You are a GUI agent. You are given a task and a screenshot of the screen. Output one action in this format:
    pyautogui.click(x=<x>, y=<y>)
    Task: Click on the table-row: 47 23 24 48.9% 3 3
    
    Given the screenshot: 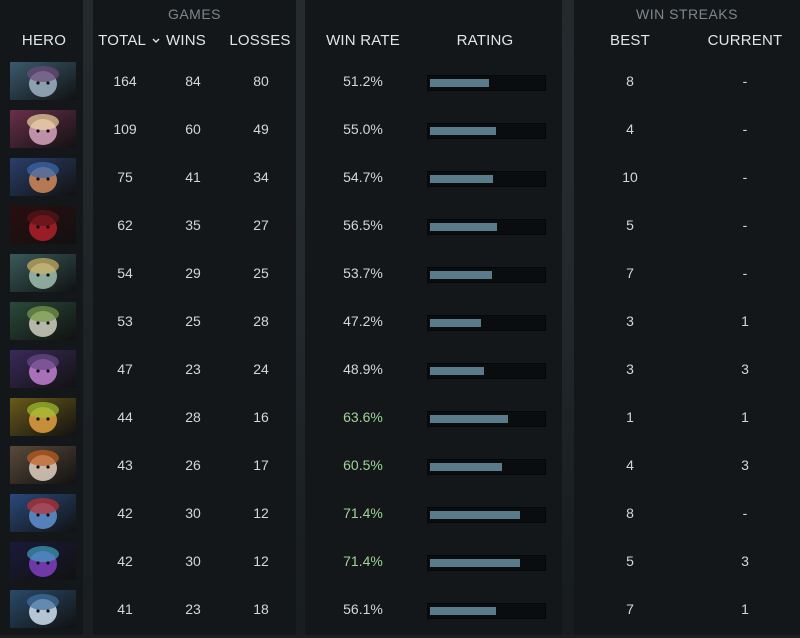 What is the action you would take?
    pyautogui.click(x=400, y=374)
    